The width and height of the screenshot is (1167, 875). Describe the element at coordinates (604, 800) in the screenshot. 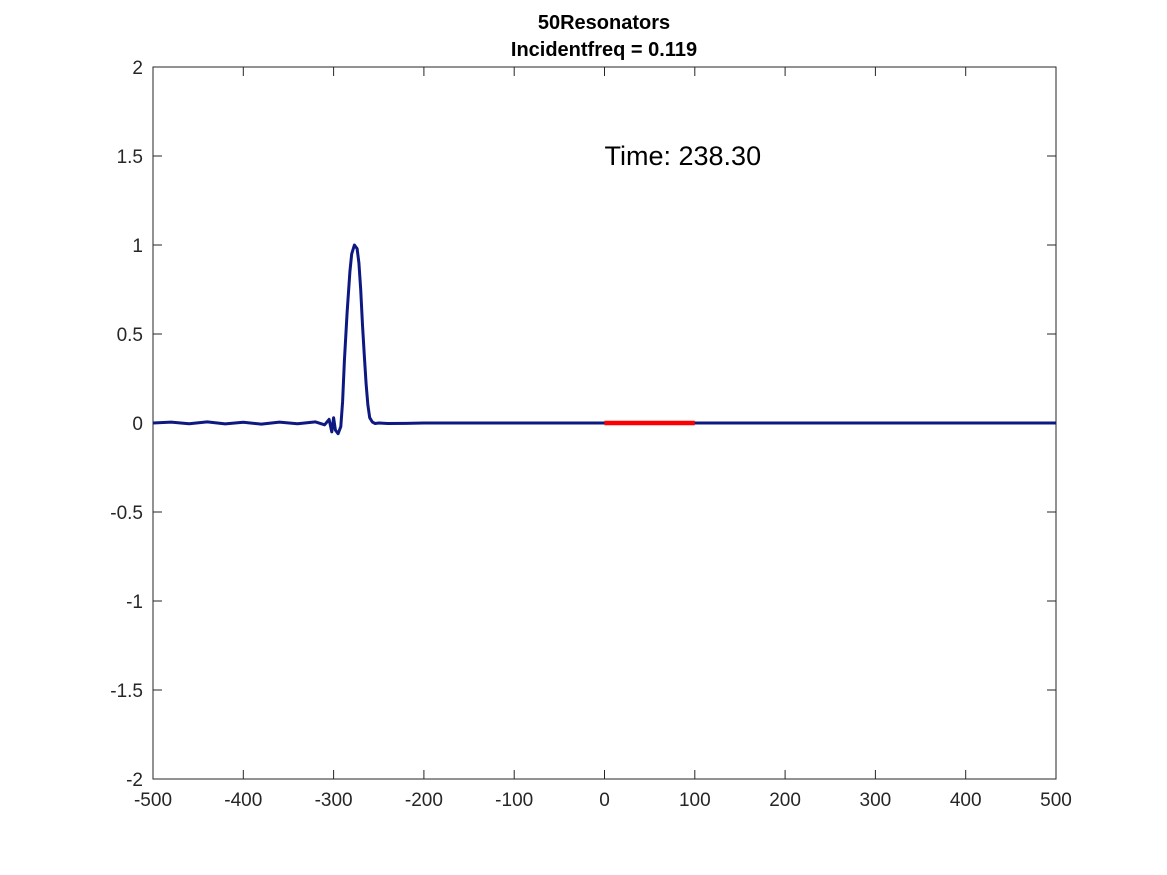

I see `x-tick-label: 0` at that location.